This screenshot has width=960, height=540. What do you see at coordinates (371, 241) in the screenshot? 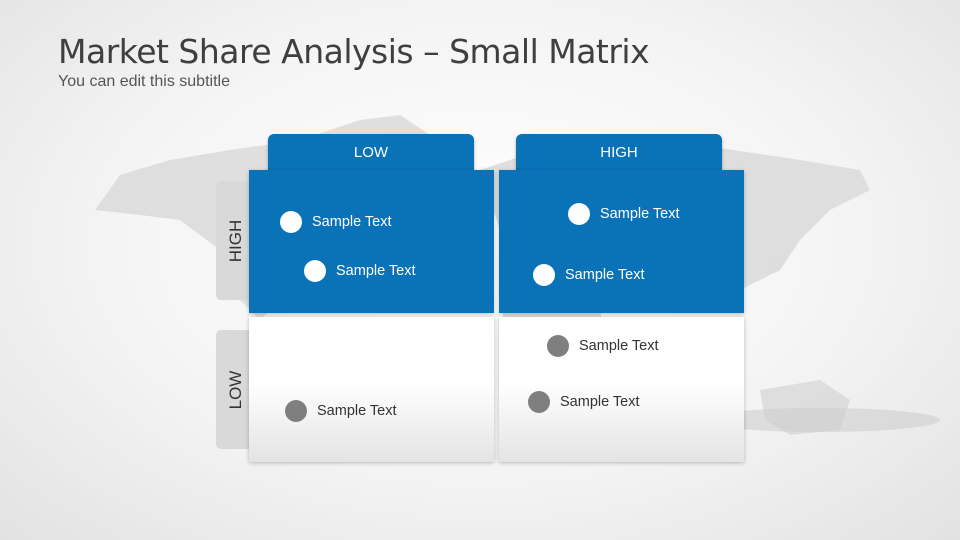
I see `cell-high-low: Sample Text Sample Text` at bounding box center [371, 241].